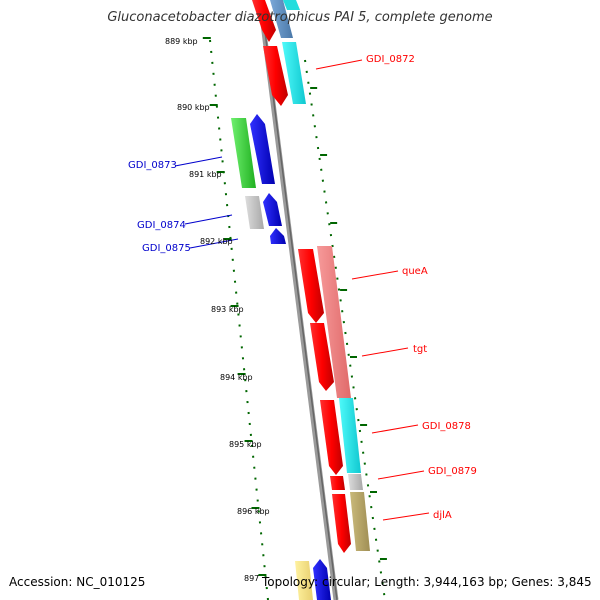  Describe the element at coordinates (245, 444) in the screenshot. I see `ruler-label-895: 895 kbp` at that location.